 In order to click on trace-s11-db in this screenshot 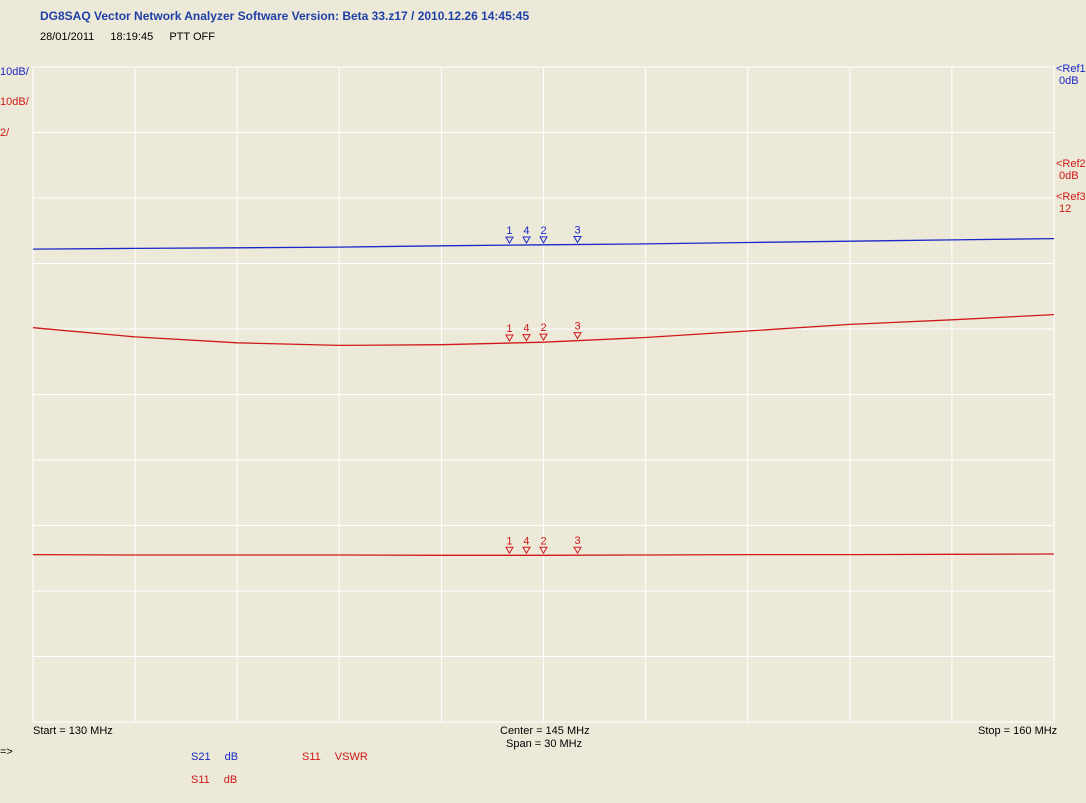, I will do `click(543, 330)`.